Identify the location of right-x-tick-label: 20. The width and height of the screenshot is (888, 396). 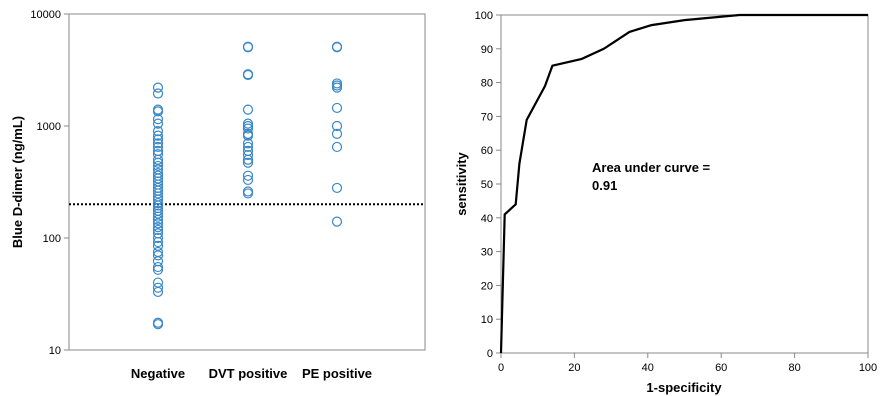
(574, 368).